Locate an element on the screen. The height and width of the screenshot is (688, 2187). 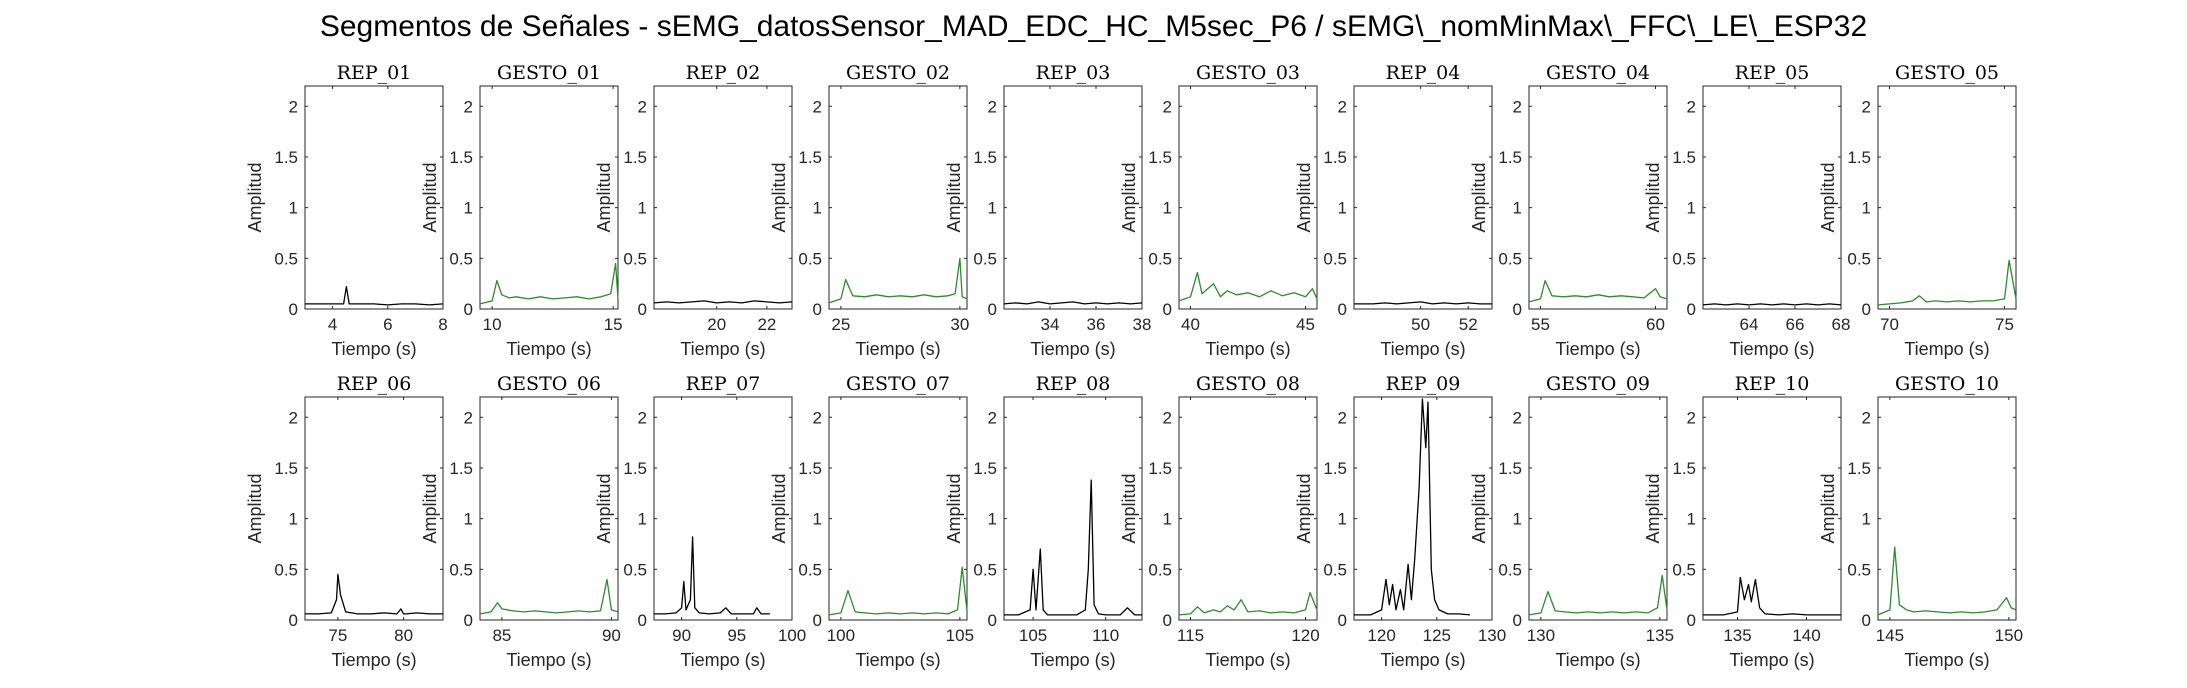
subplot-gesto-05: 0 0.5 1 1.5 2 70 75 GESTO_05 Tiempo (s) Amplitud is located at coordinates (1917, 210).